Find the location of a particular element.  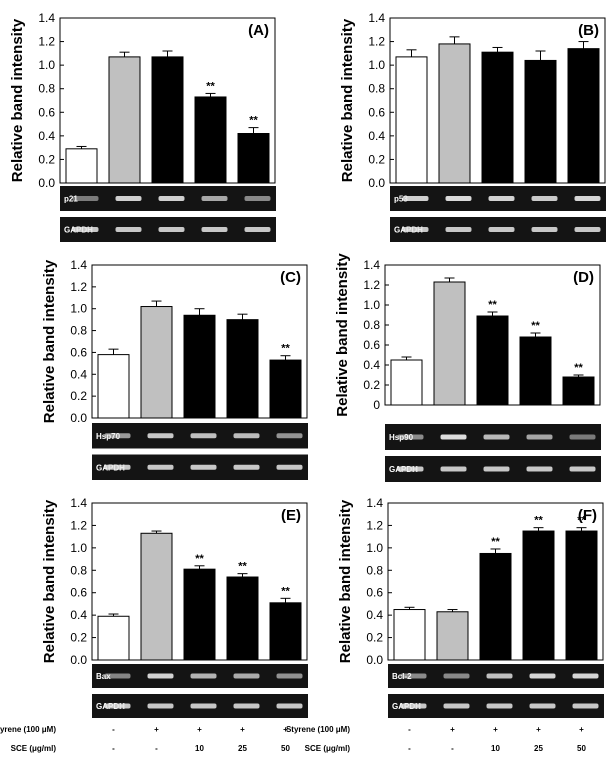

panel-label: (D) is located at coordinates (583, 277).